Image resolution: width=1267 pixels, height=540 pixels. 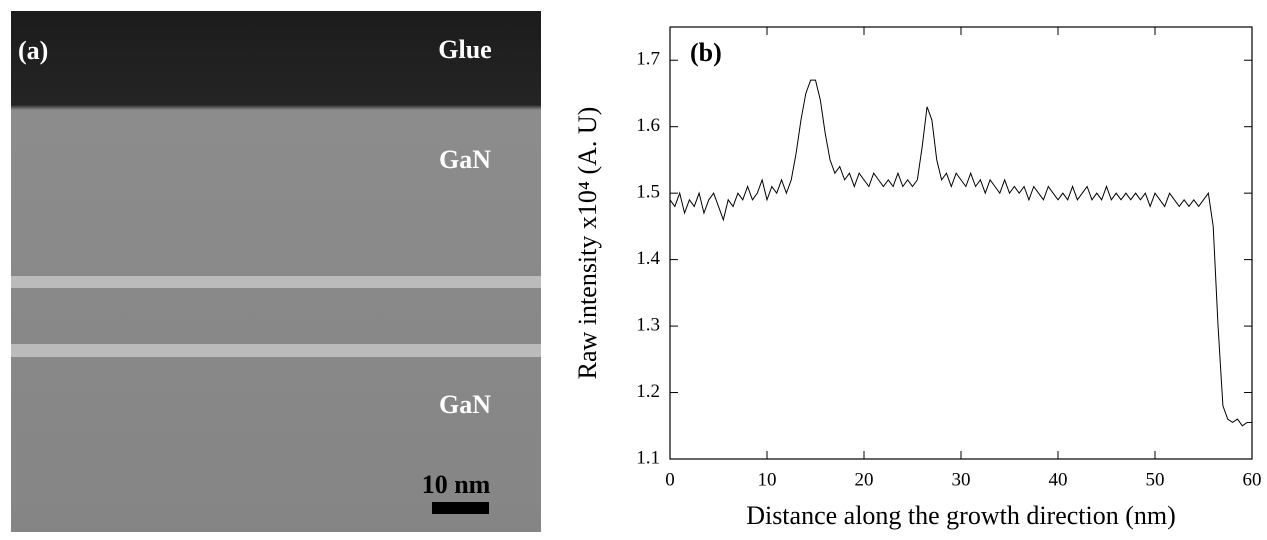 I want to click on x-tick-label: 20, so click(x=864, y=479).